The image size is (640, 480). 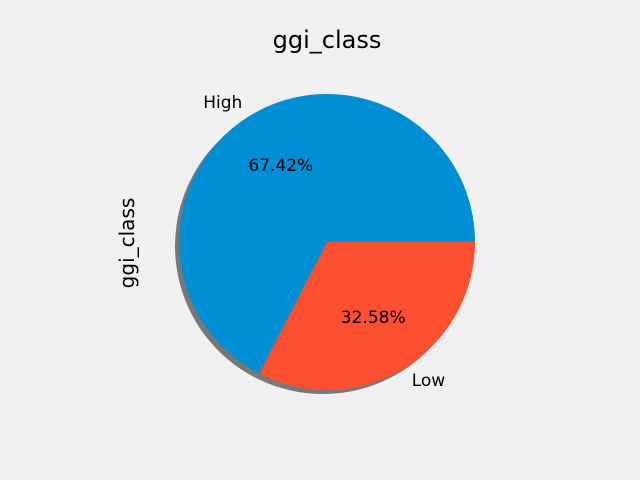 I want to click on slice-label-high: High, so click(x=222, y=103).